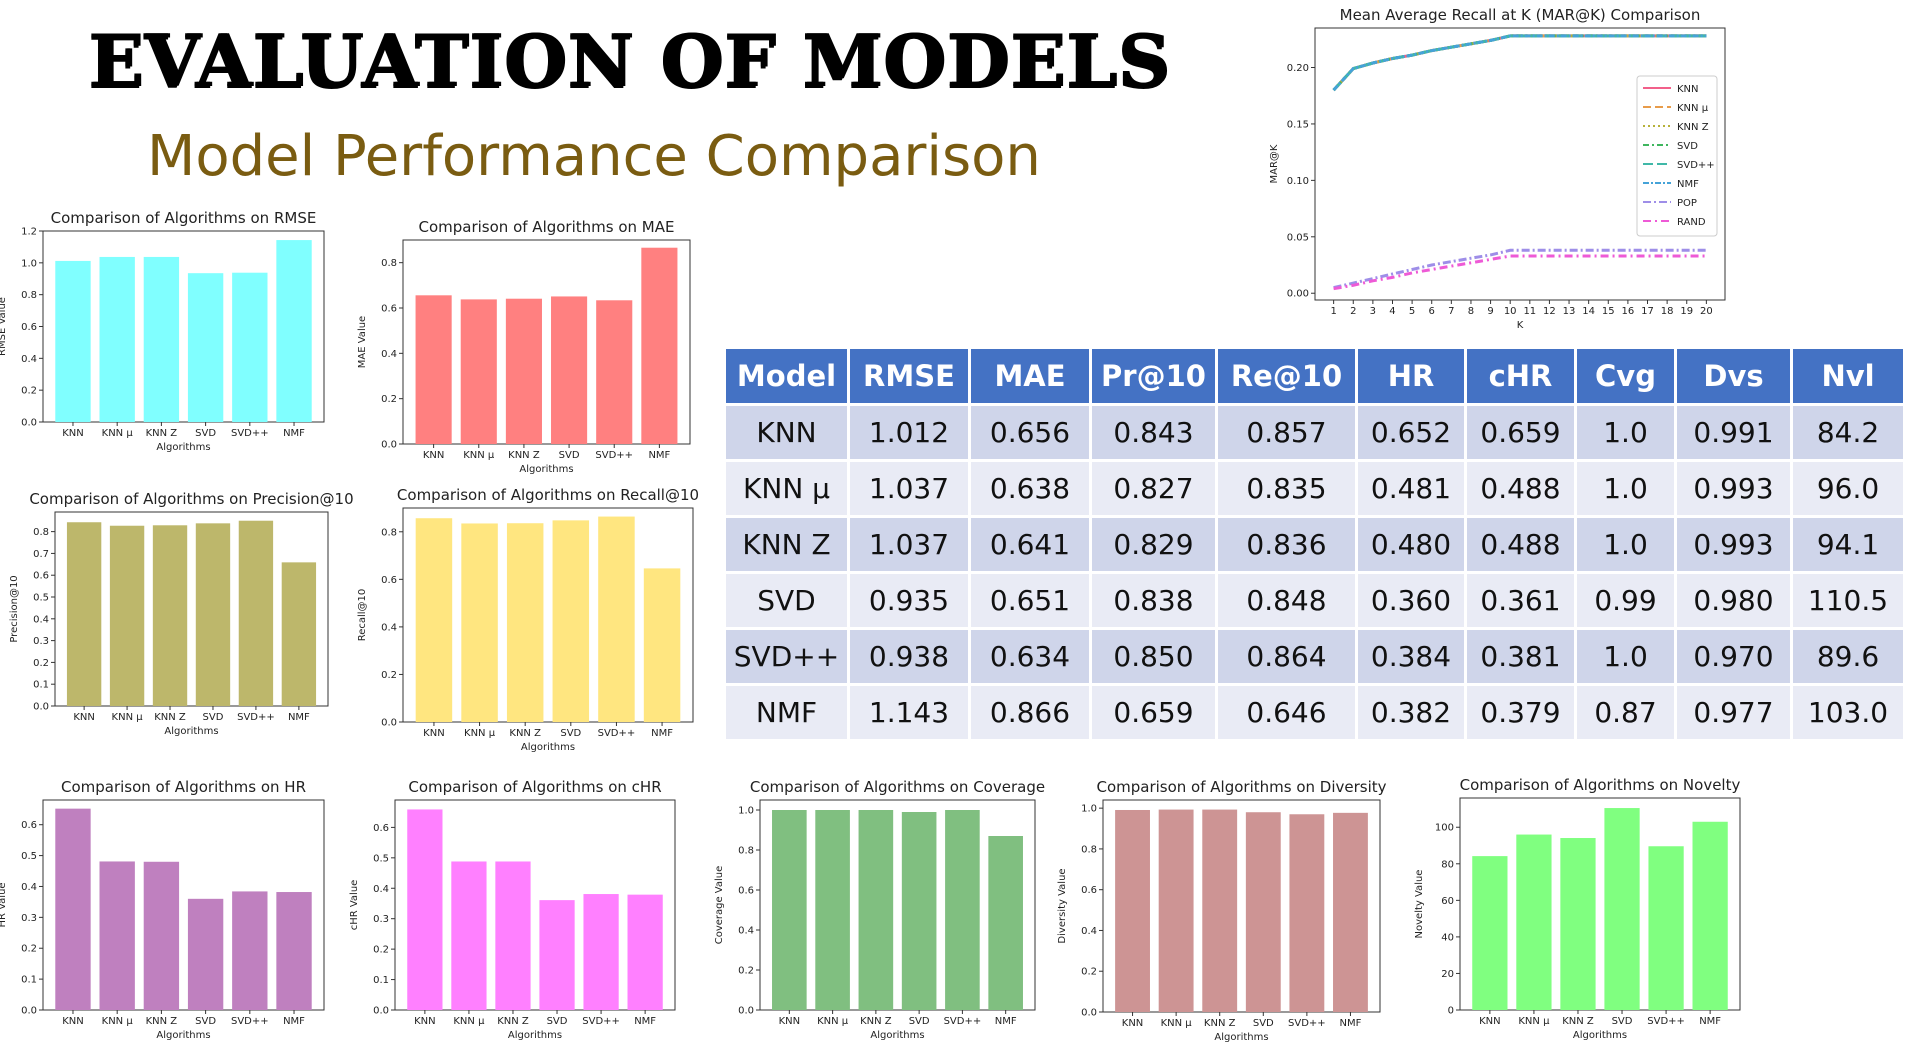  What do you see at coordinates (1733, 376) in the screenshot?
I see `column-header-diversity: Dvs` at bounding box center [1733, 376].